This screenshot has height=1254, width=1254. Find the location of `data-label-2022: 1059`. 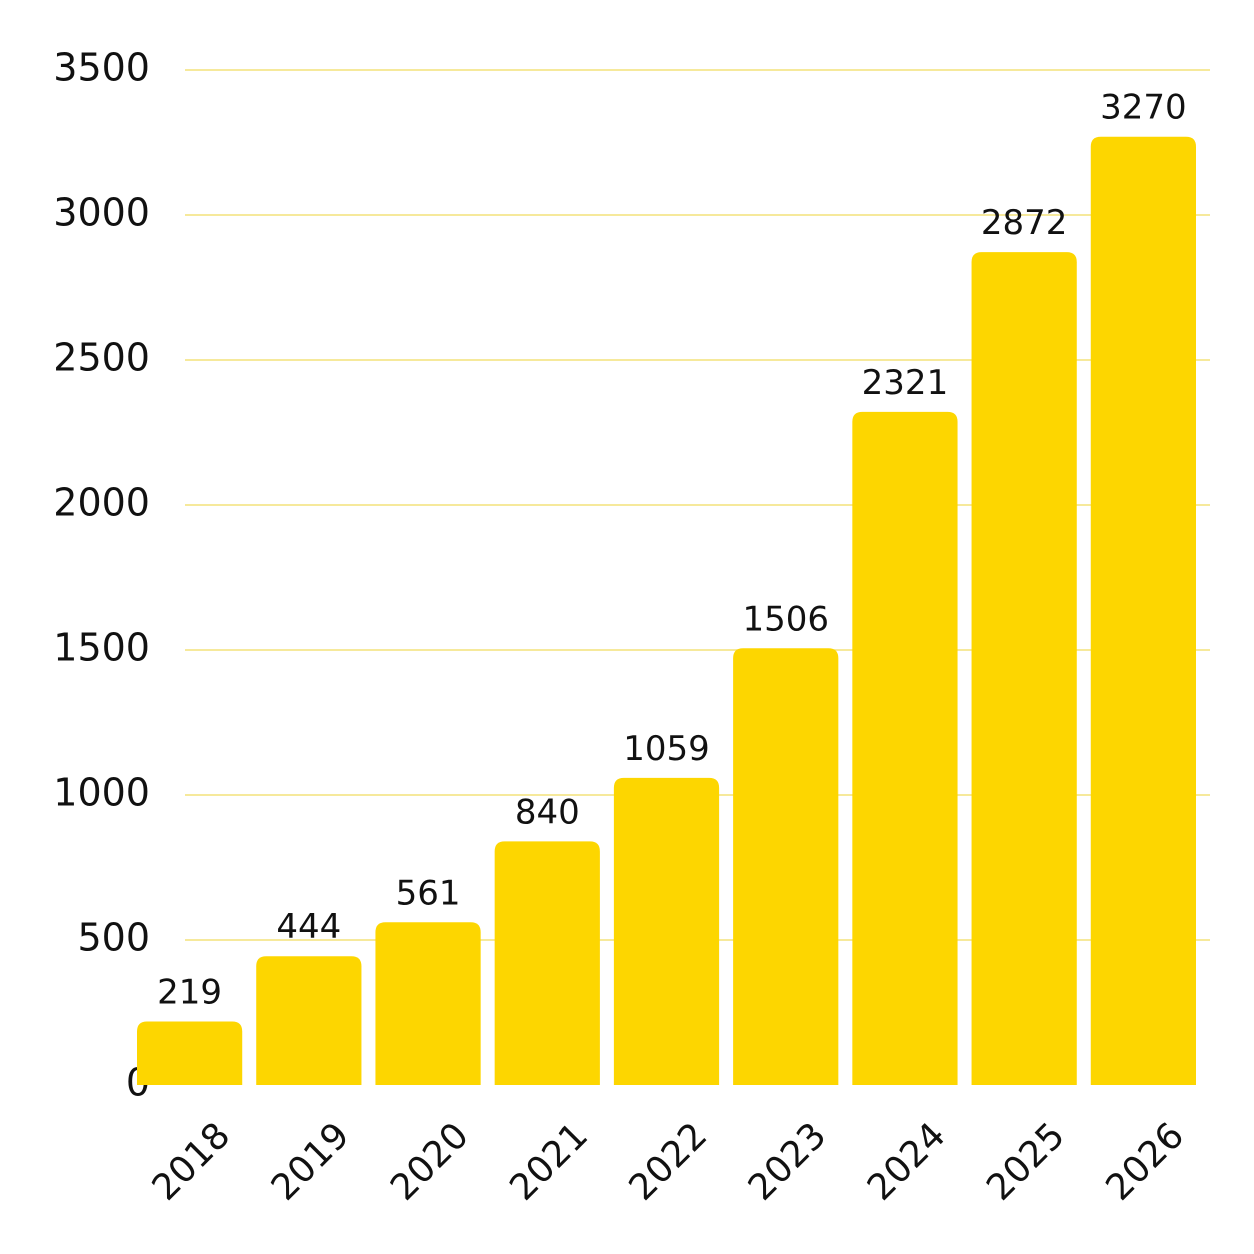

data-label-2022: 1059 is located at coordinates (666, 749).